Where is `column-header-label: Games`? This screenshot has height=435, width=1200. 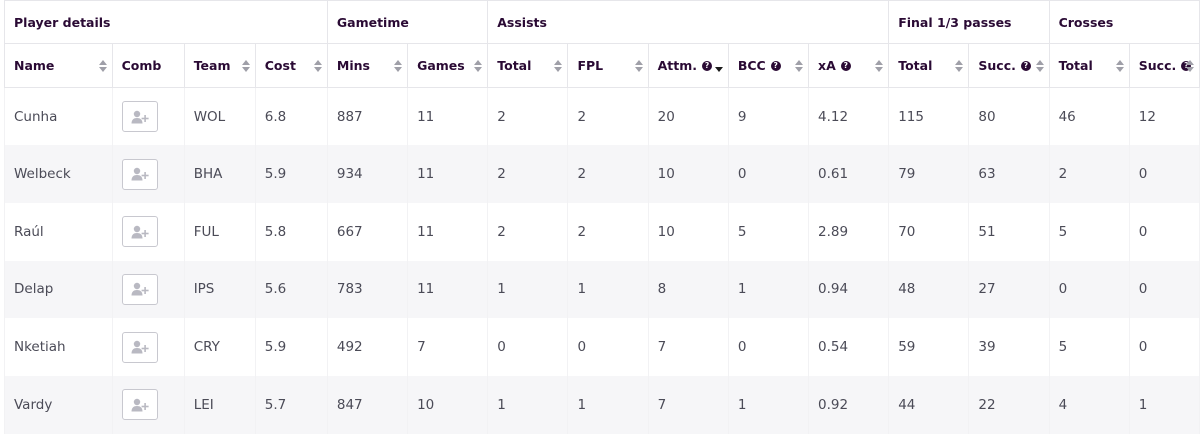
column-header-label: Games is located at coordinates (441, 65).